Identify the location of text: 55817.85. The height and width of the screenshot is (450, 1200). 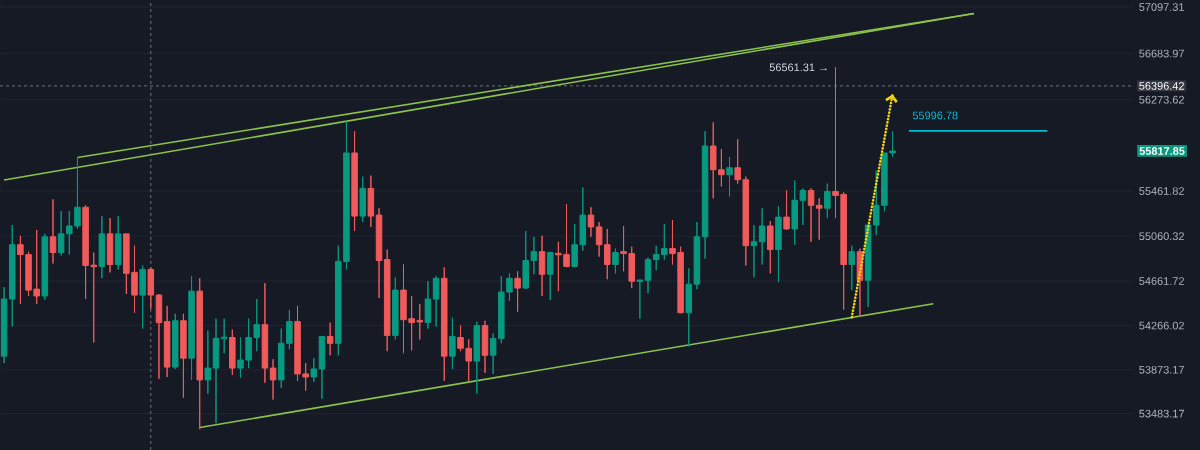
(1162, 151).